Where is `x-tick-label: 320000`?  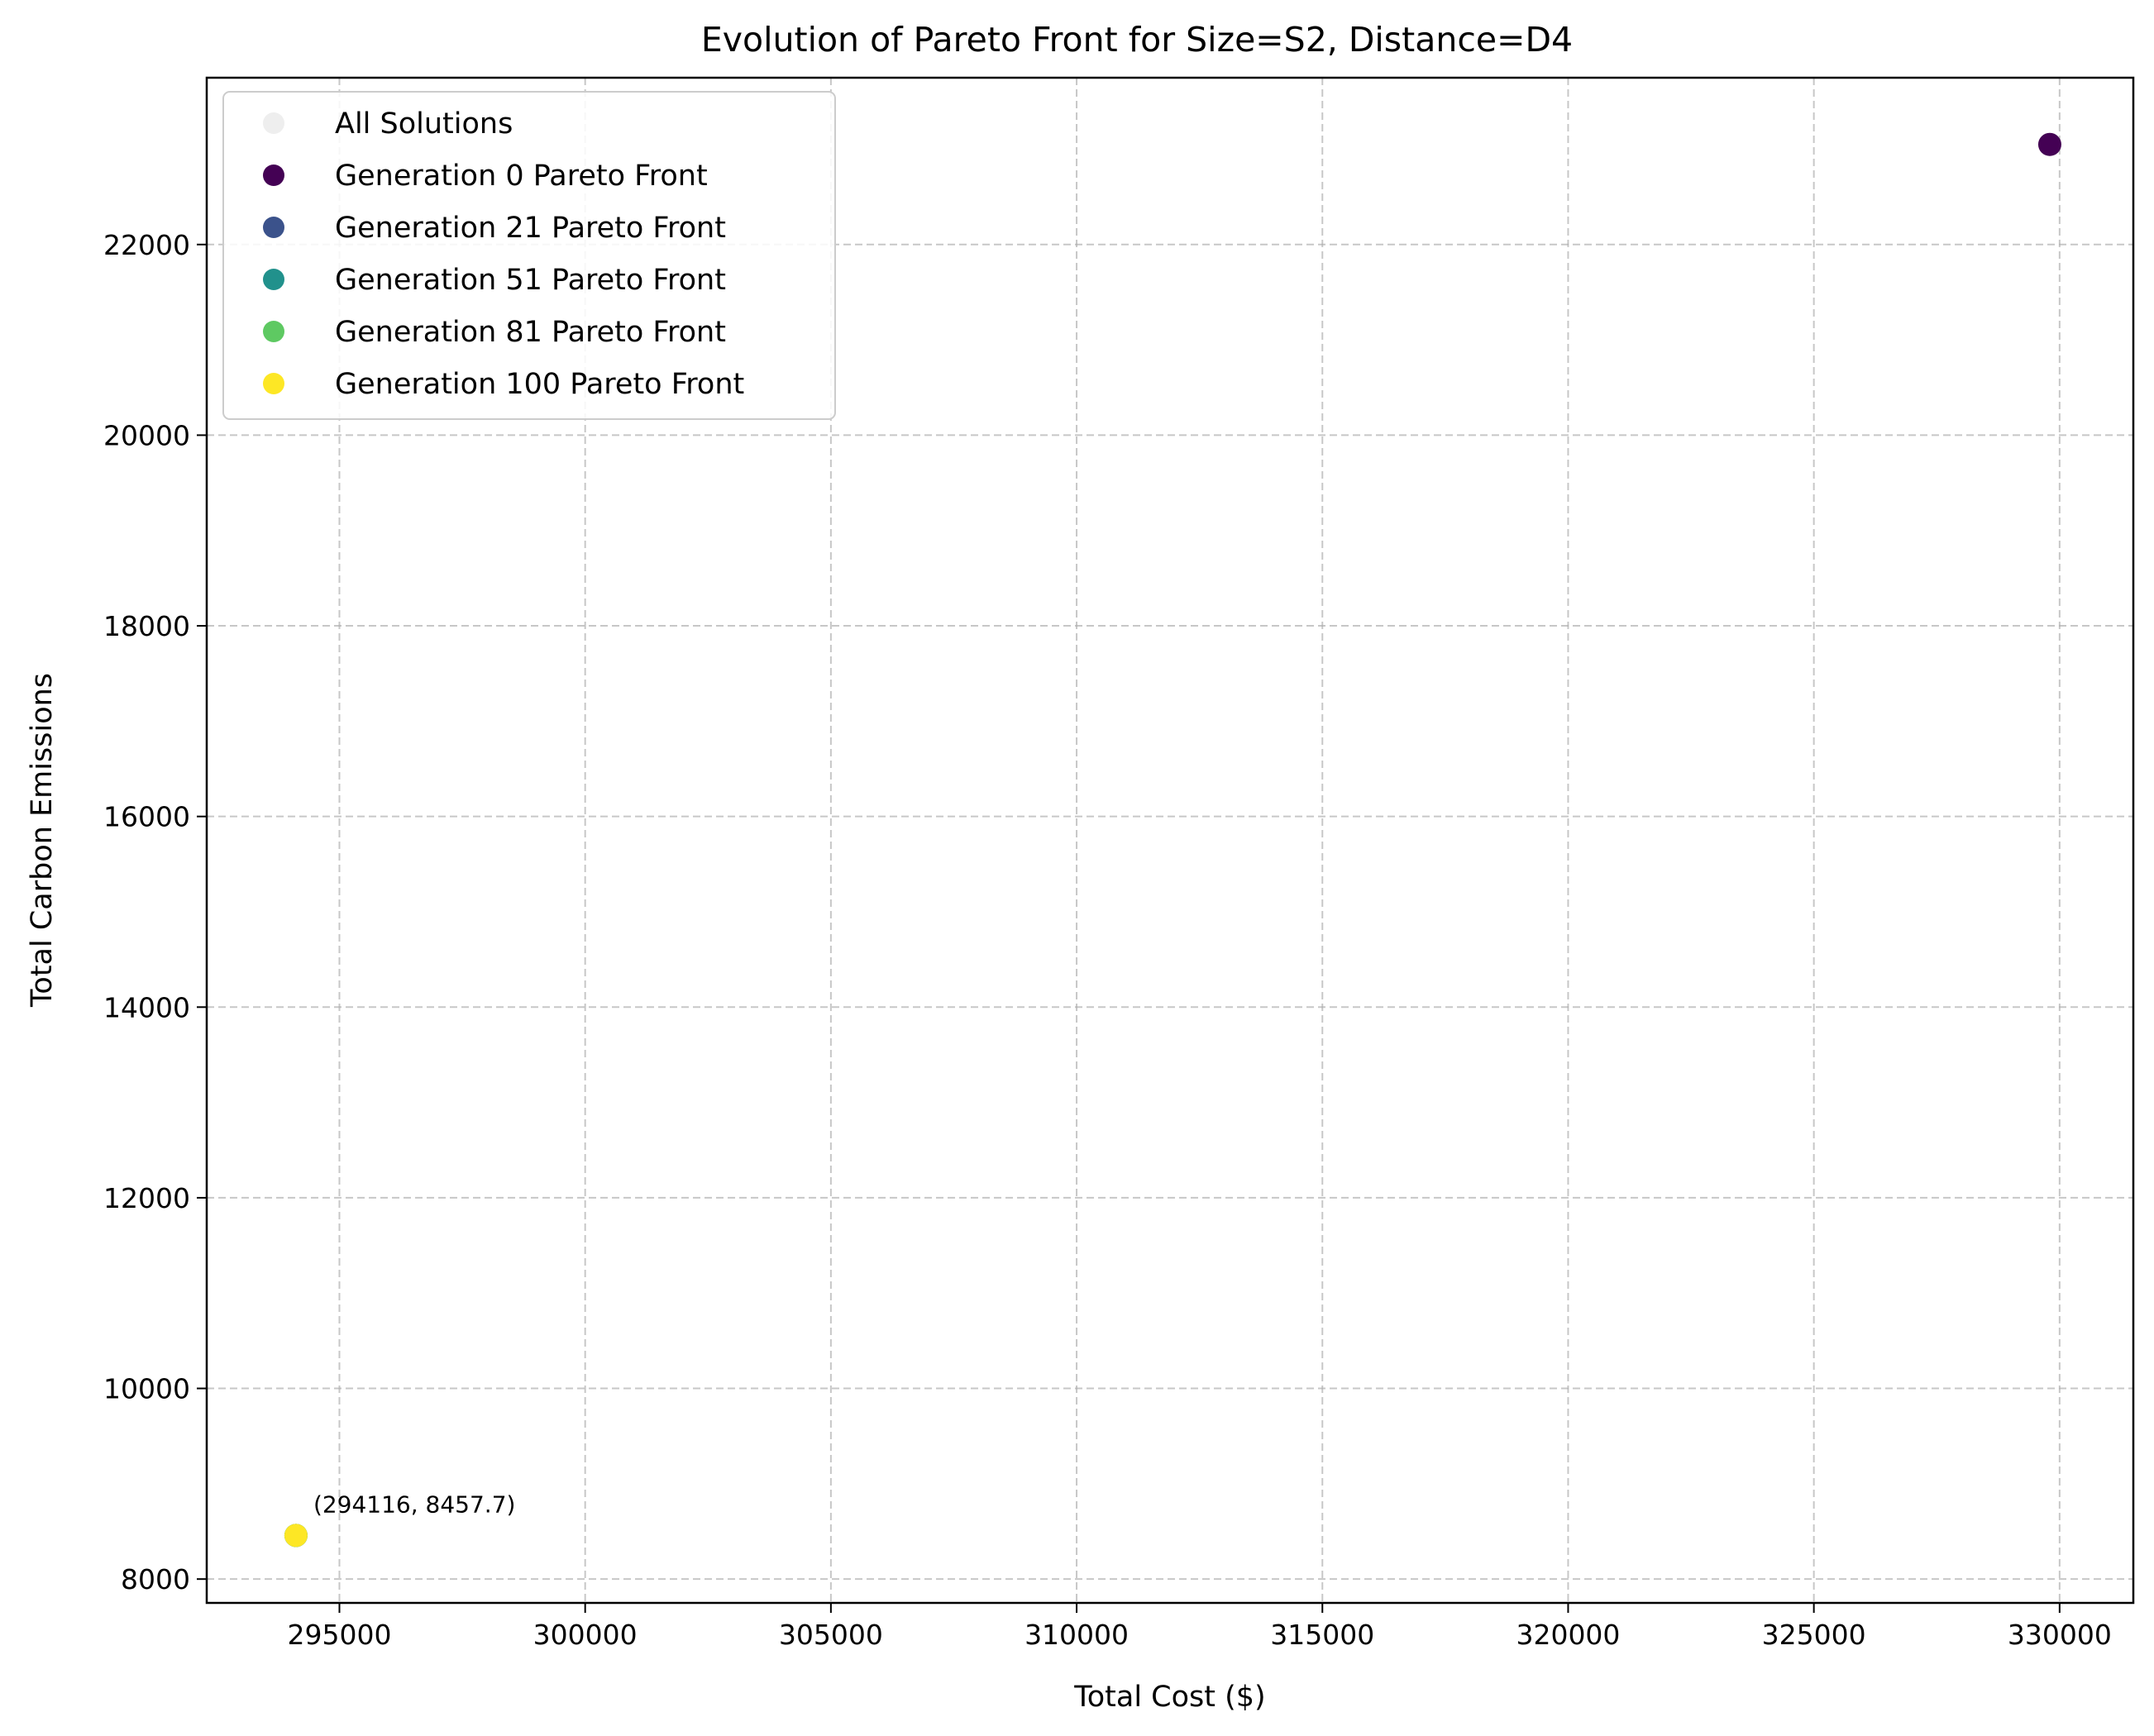 x-tick-label: 320000 is located at coordinates (1568, 1635).